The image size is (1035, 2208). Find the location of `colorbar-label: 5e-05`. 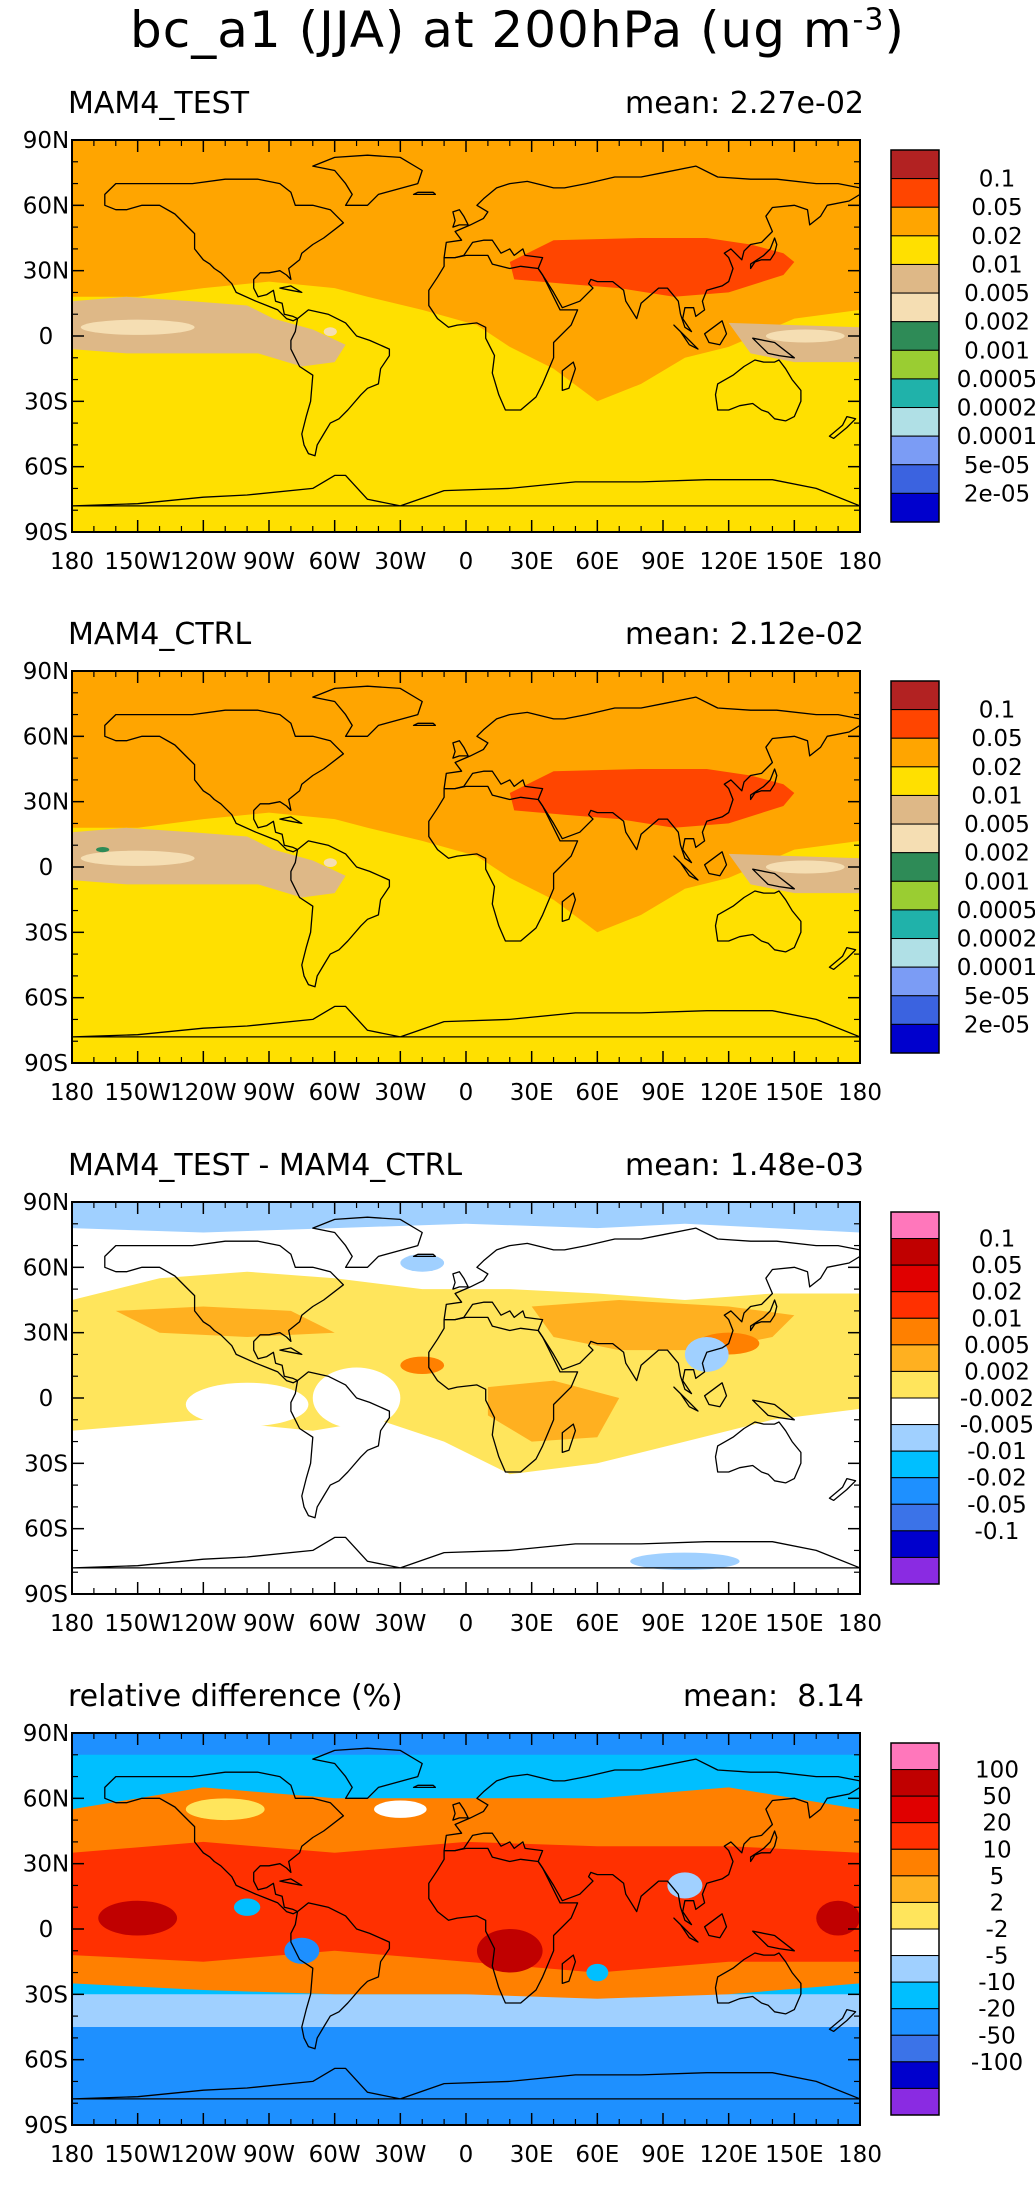

colorbar-label: 5e-05 is located at coordinates (997, 997).